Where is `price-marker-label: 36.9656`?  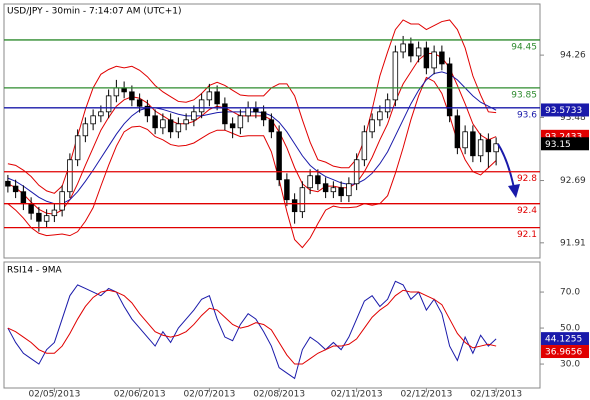
price-marker-label: 36.9656 is located at coordinates (563, 353).